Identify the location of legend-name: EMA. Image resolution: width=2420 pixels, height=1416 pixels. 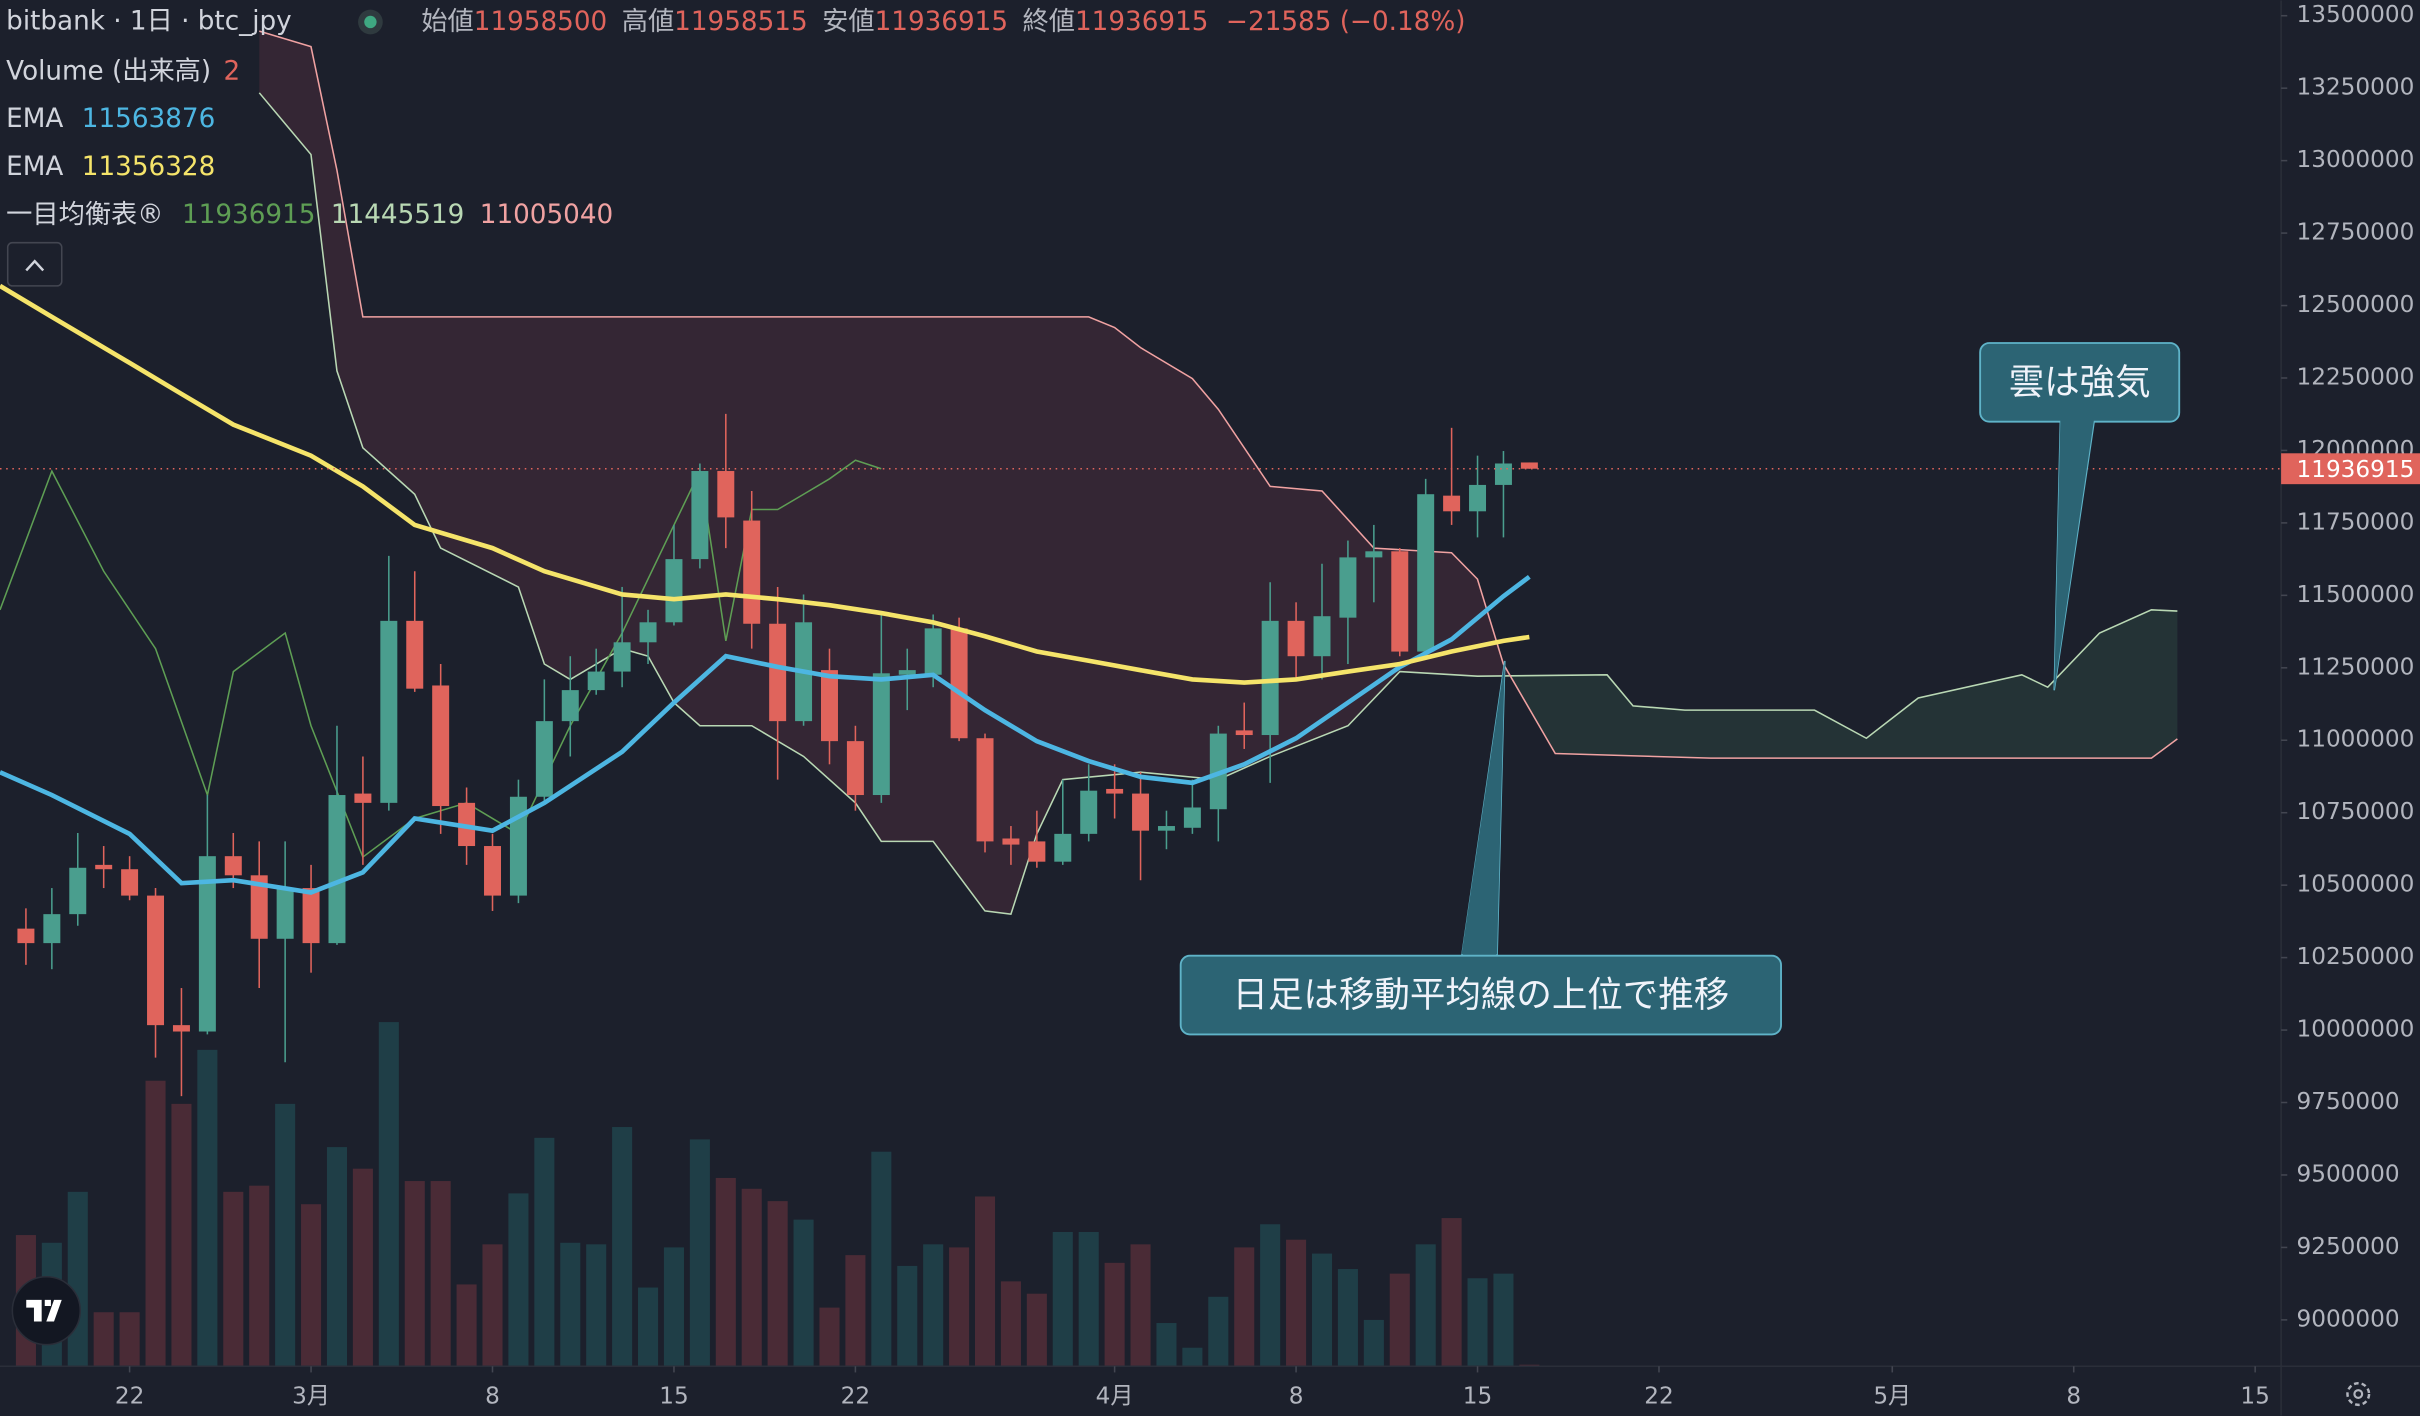
(34, 167).